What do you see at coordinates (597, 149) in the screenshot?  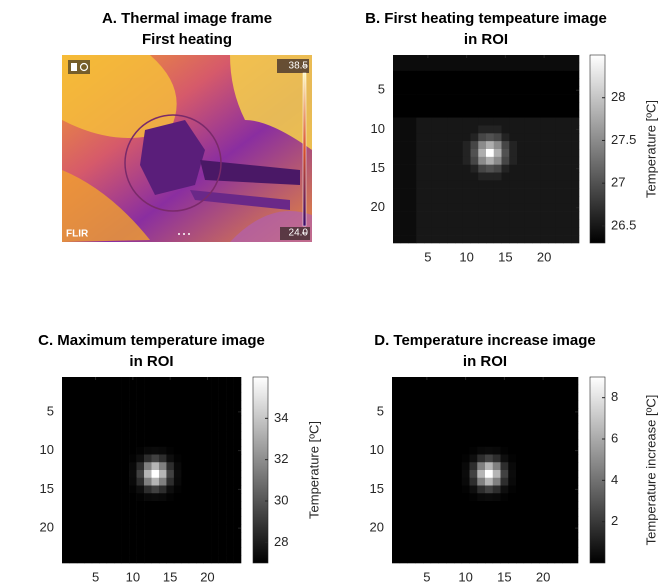 I see `colorbar` at bounding box center [597, 149].